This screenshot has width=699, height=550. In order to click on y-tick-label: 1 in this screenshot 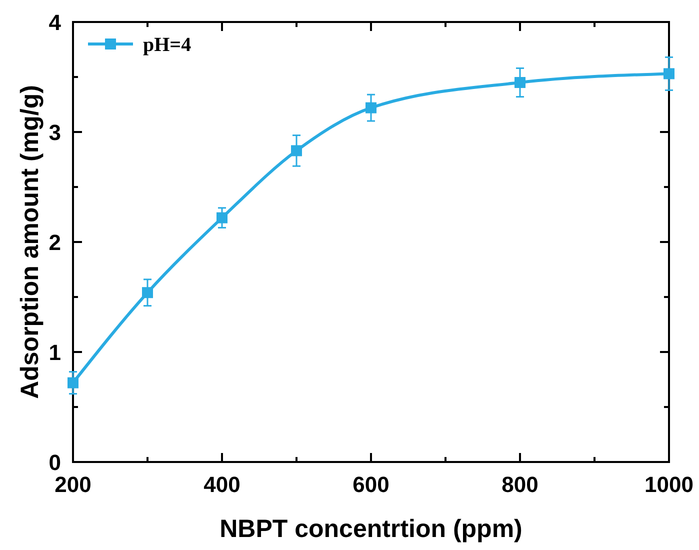, I will do `click(54, 352)`.